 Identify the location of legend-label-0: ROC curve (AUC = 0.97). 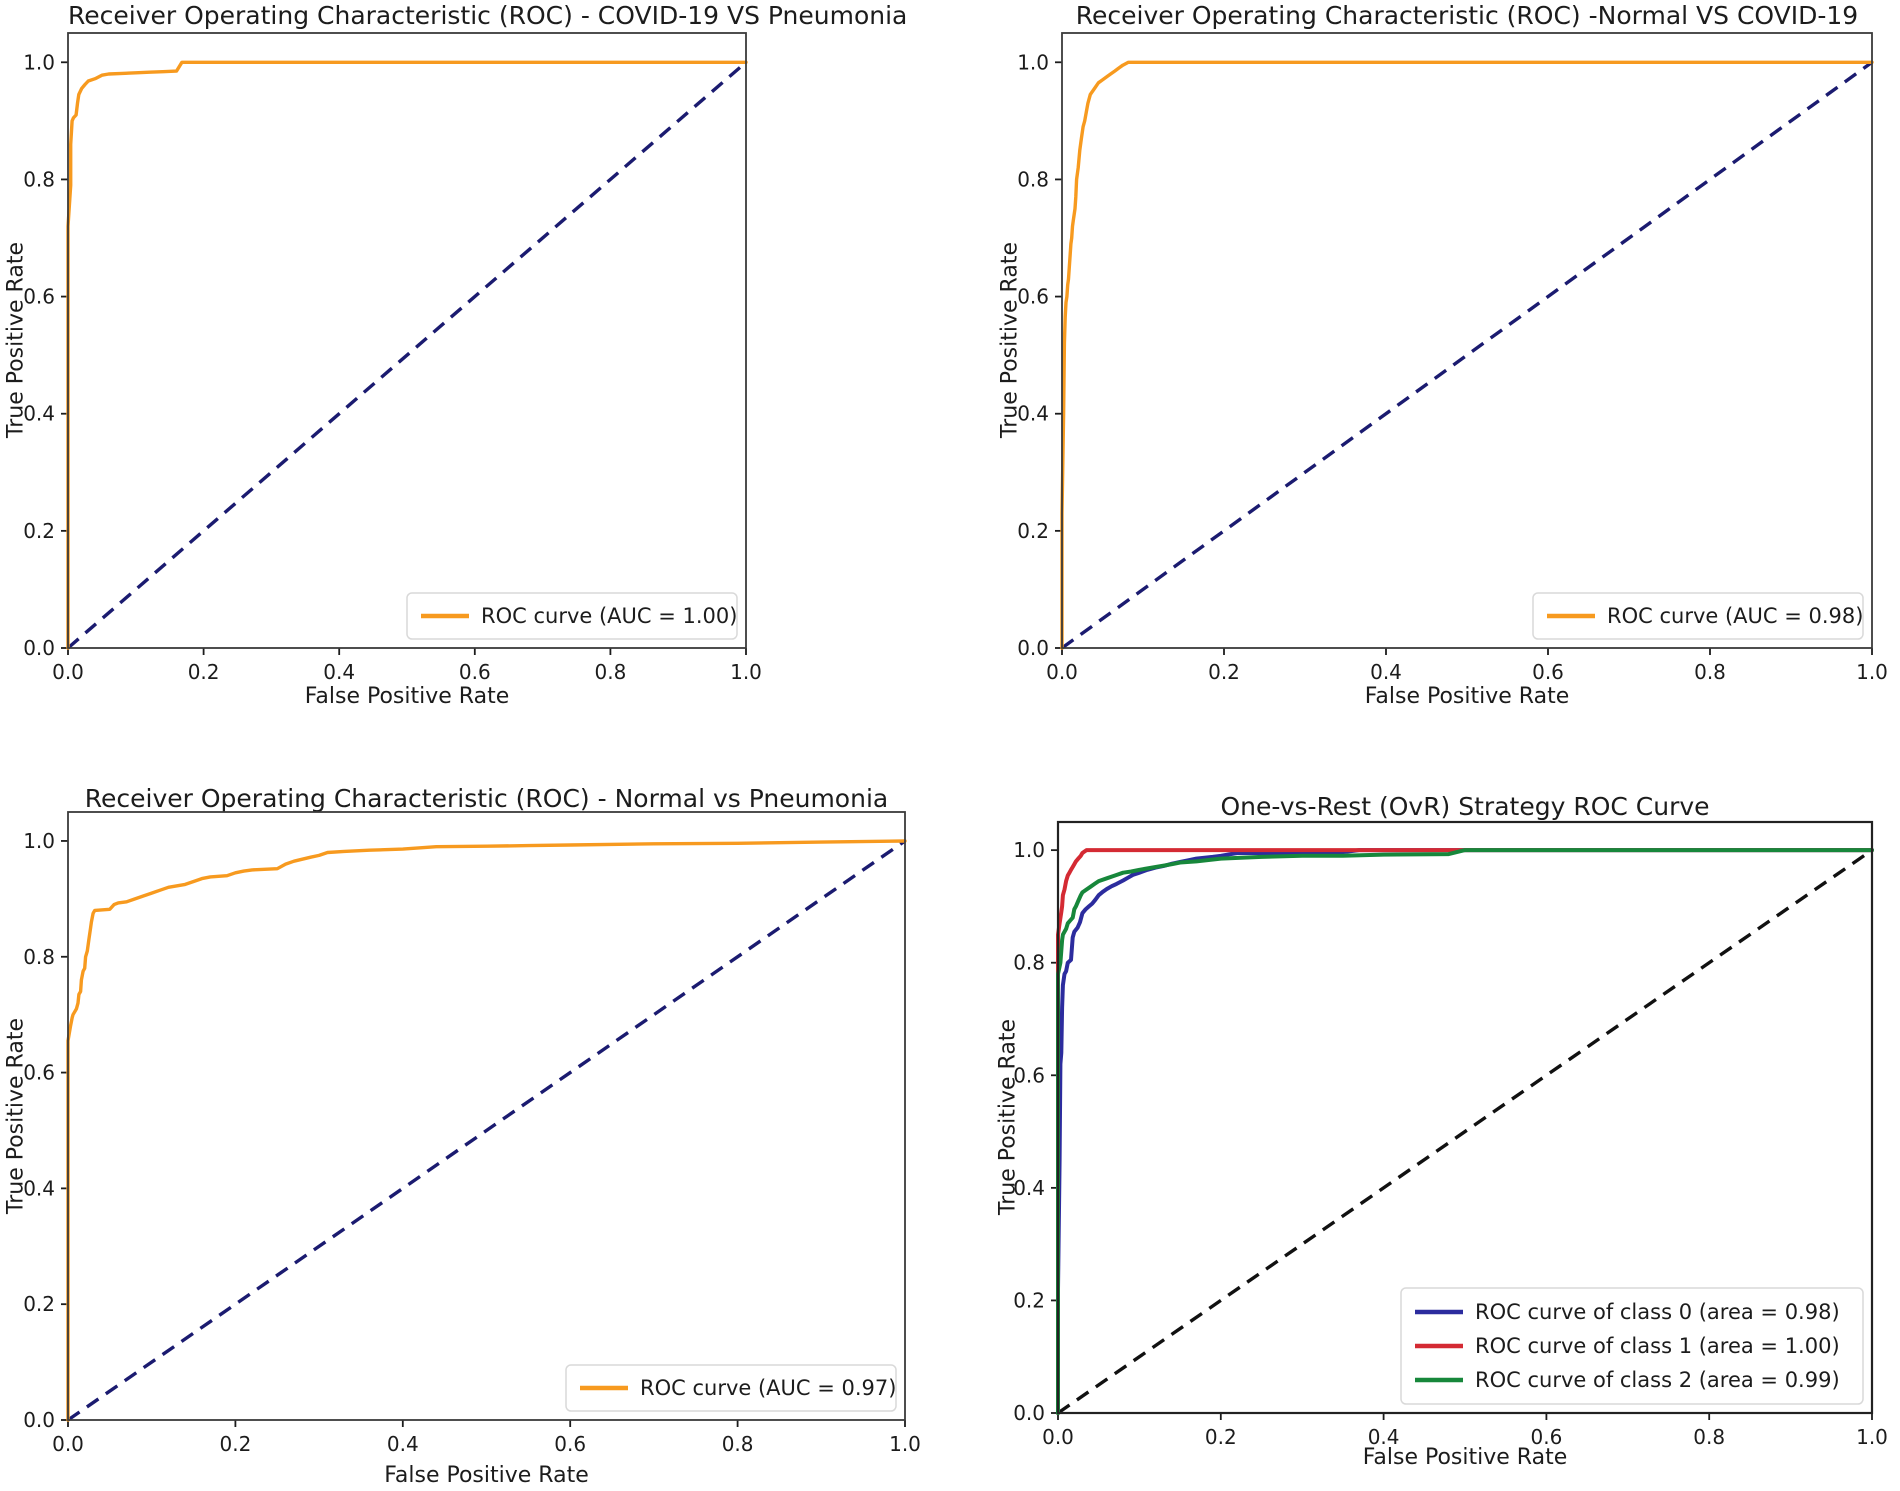
(768, 1388).